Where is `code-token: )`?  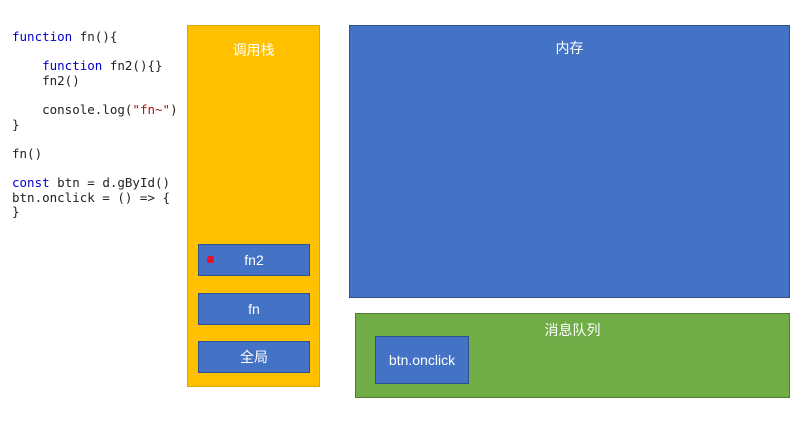 code-token: ) is located at coordinates (174, 109).